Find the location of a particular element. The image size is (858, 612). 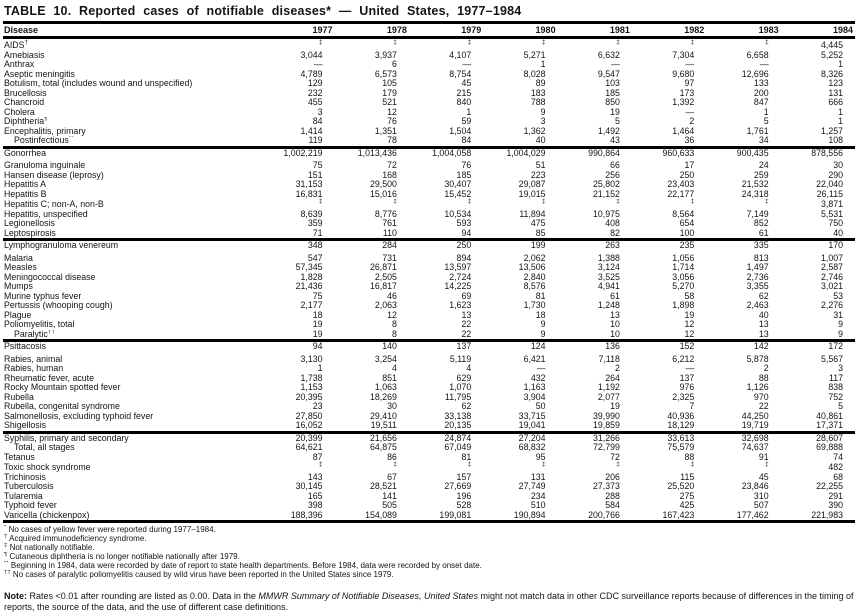

value-cell: 22,255 is located at coordinates (829, 486).